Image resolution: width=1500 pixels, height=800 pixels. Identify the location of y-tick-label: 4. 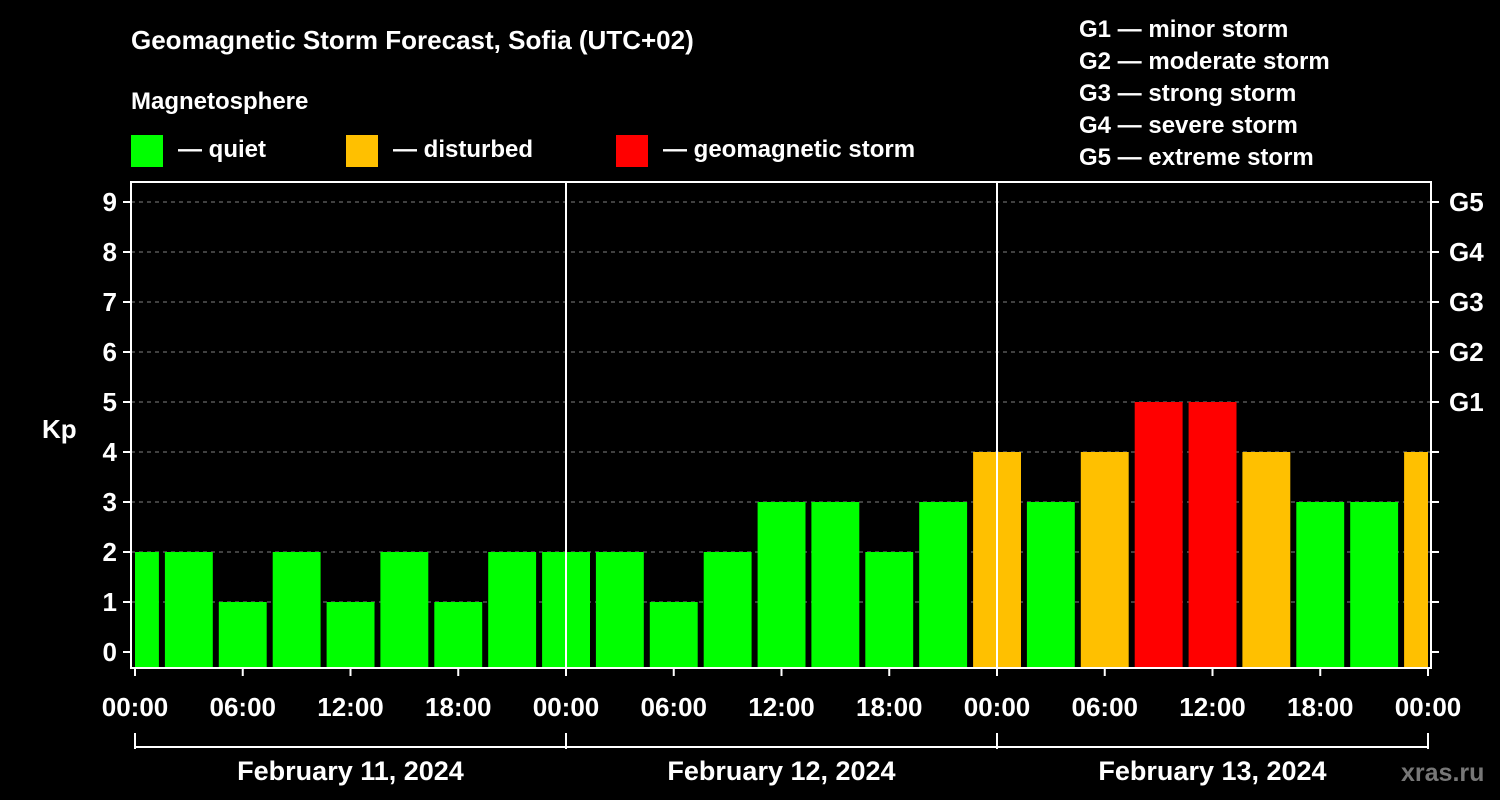
(110, 452).